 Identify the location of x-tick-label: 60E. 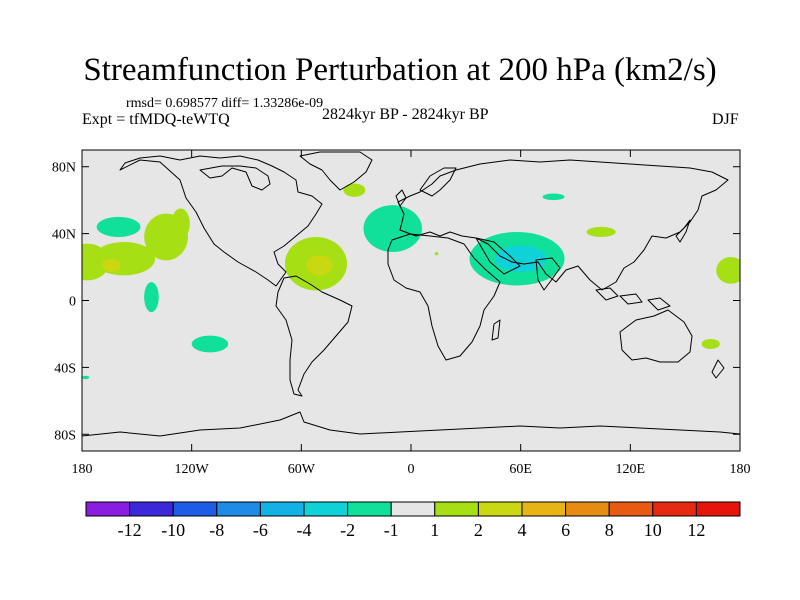
(520, 469).